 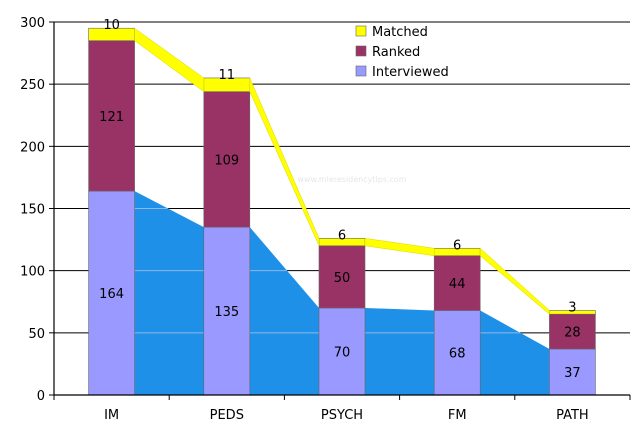 I want to click on label-im-matched: 10, so click(x=111, y=25).